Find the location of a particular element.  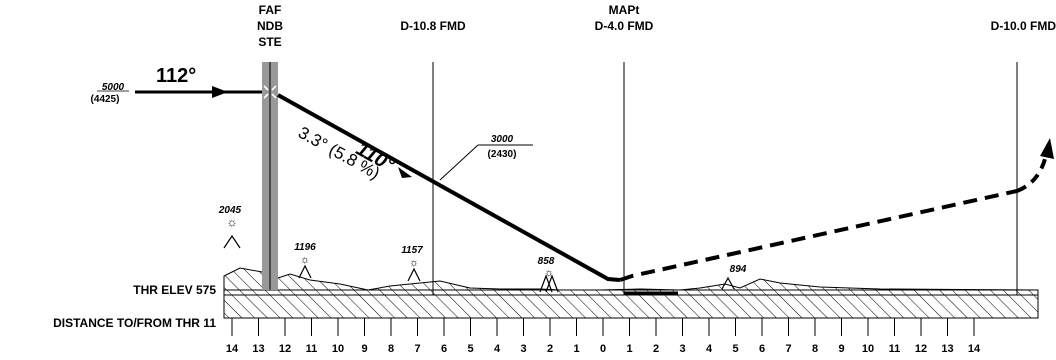

distance-label: DISTANCE TO/FROM THR 11 is located at coordinates (134, 323).